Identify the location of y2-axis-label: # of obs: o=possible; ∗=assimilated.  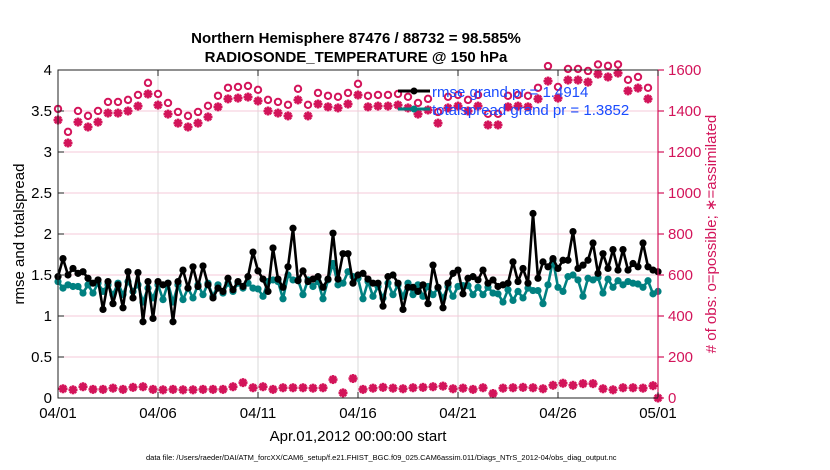
(711, 234).